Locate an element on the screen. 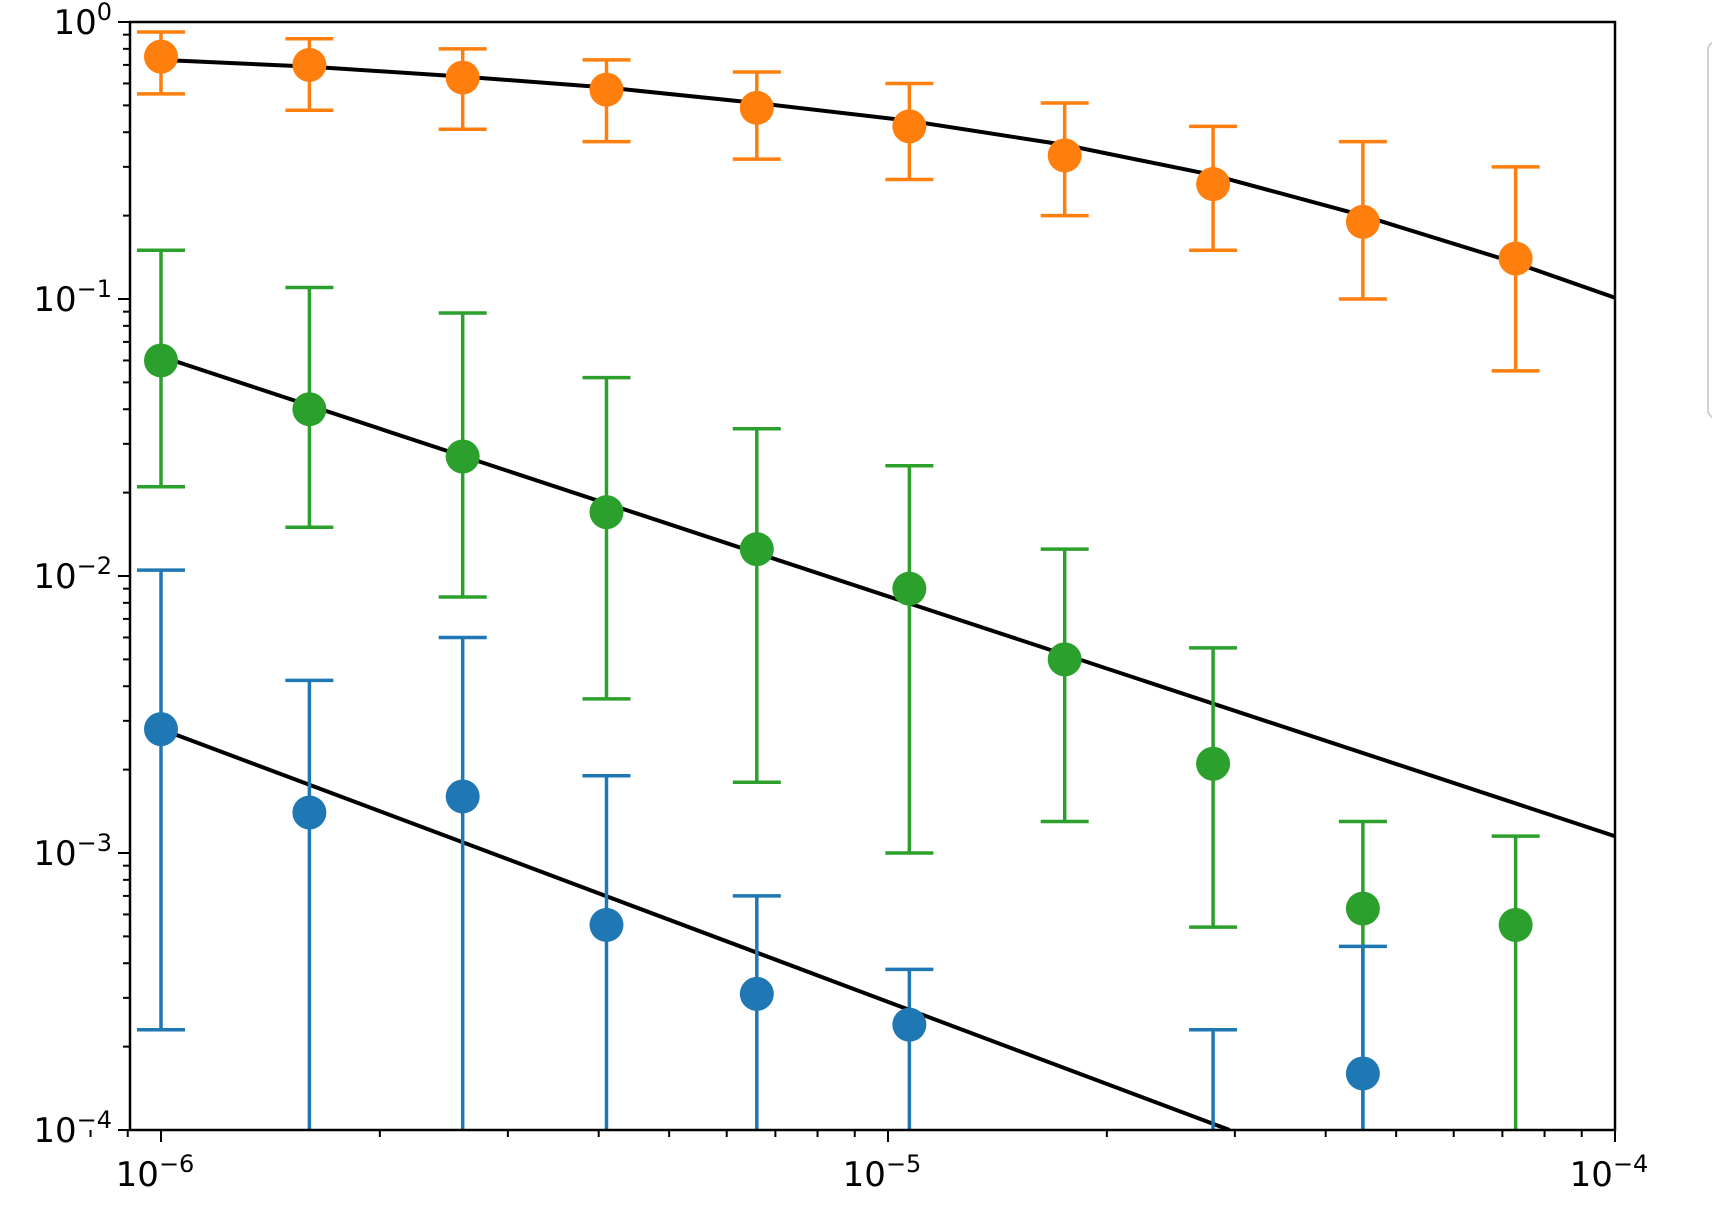 The height and width of the screenshot is (1222, 1712). y-tick-label-2: 10⁻¹ is located at coordinates (72, 297).